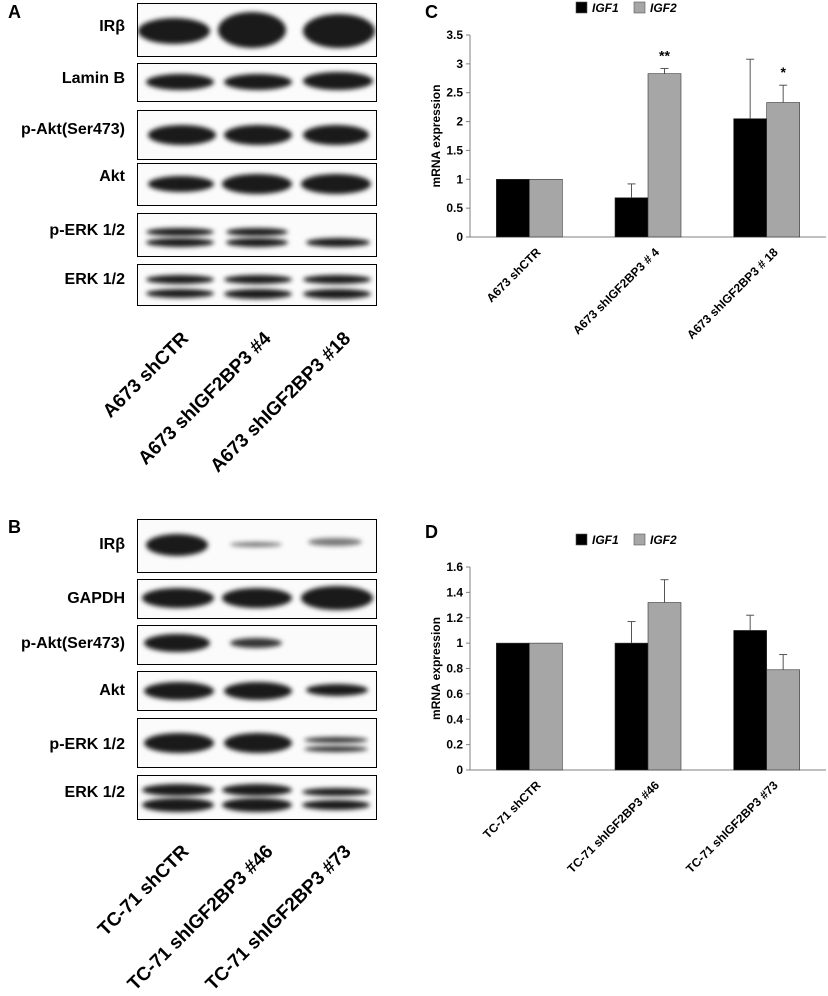 This screenshot has height=996, width=828. I want to click on panel-letter-c: C, so click(431, 12).